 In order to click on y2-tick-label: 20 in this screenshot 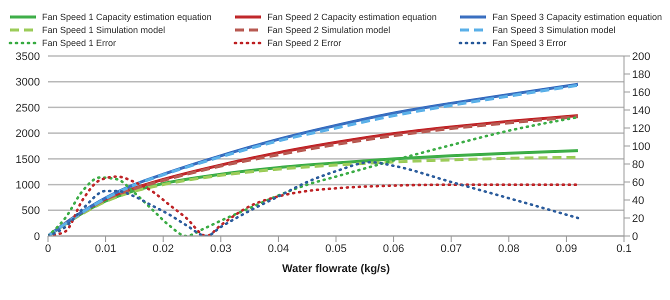, I will do `click(638, 218)`.